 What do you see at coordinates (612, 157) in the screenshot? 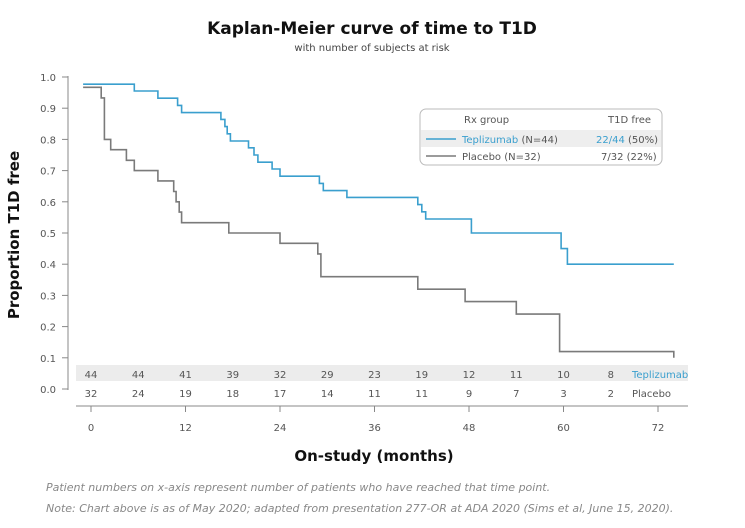
I see `legend-value-main-placebo: 7/32` at bounding box center [612, 157].